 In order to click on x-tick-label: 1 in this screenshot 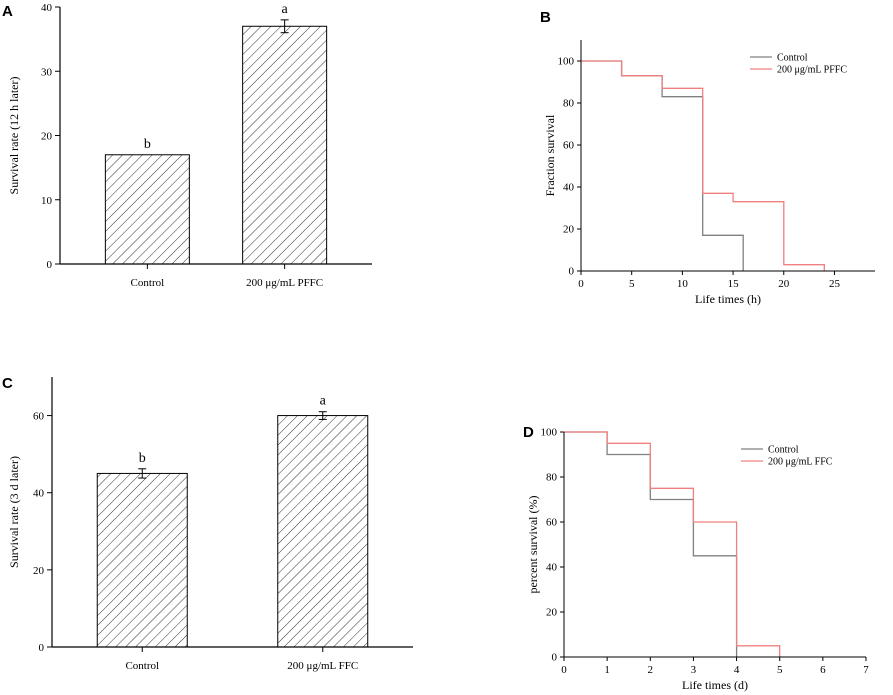, I will do `click(607, 670)`.